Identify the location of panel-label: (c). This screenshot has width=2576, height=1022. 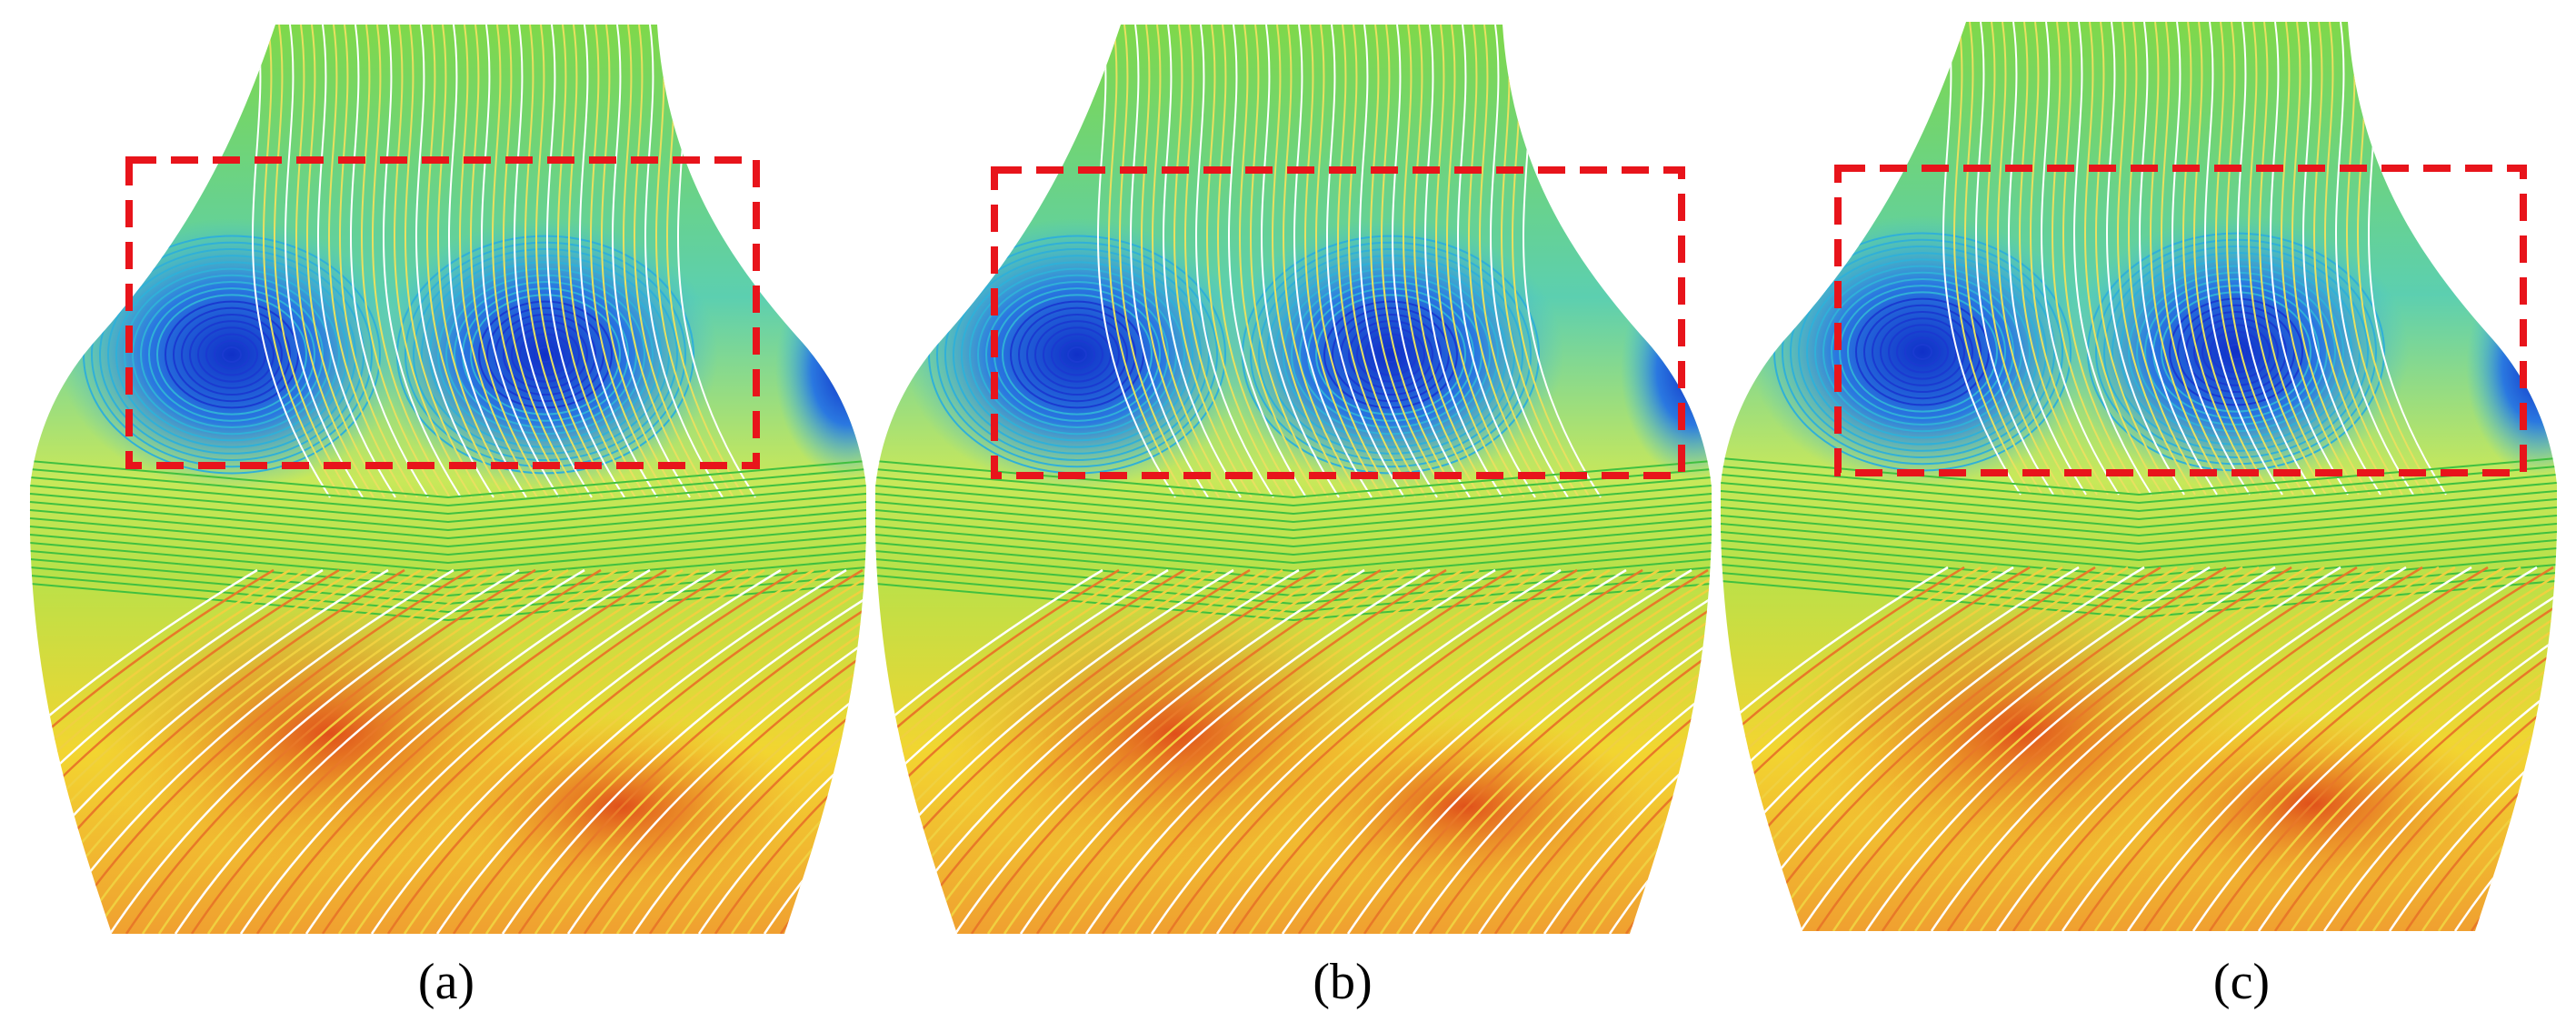
(2241, 982).